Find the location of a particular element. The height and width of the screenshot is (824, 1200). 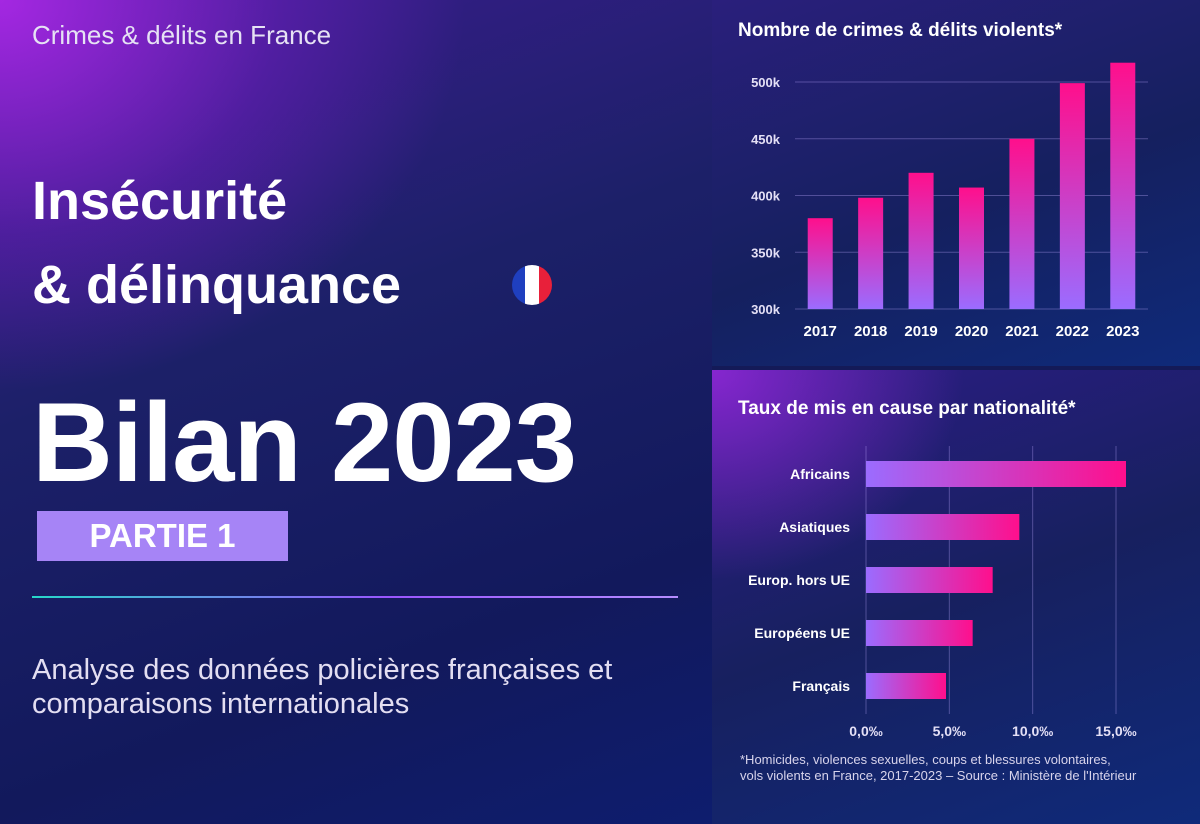

x-tick-label: 0,0‰ is located at coordinates (865, 731).